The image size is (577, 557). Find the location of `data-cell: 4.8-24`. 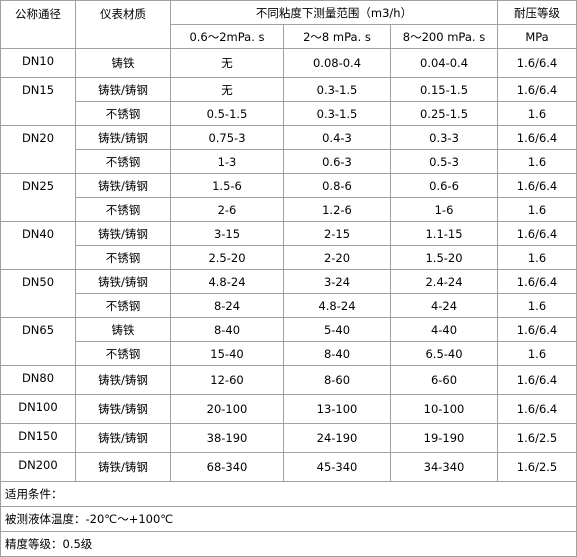

data-cell: 4.8-24 is located at coordinates (227, 281).